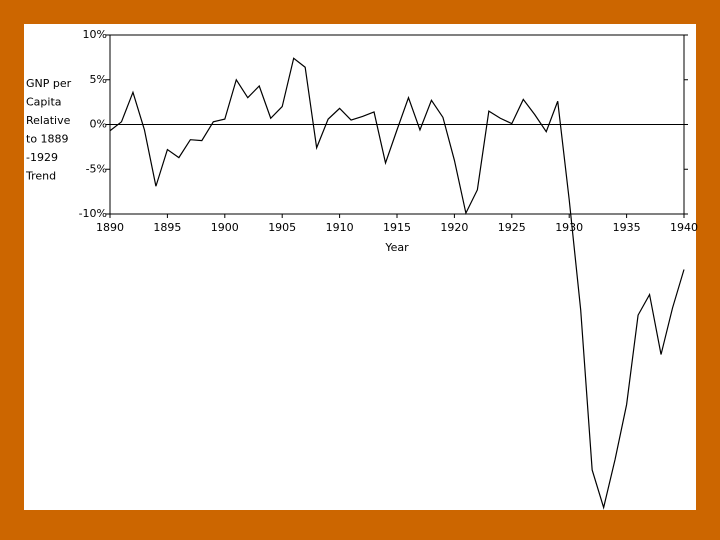 This screenshot has width=720, height=540. I want to click on x-tick-label: 1935, so click(627, 227).